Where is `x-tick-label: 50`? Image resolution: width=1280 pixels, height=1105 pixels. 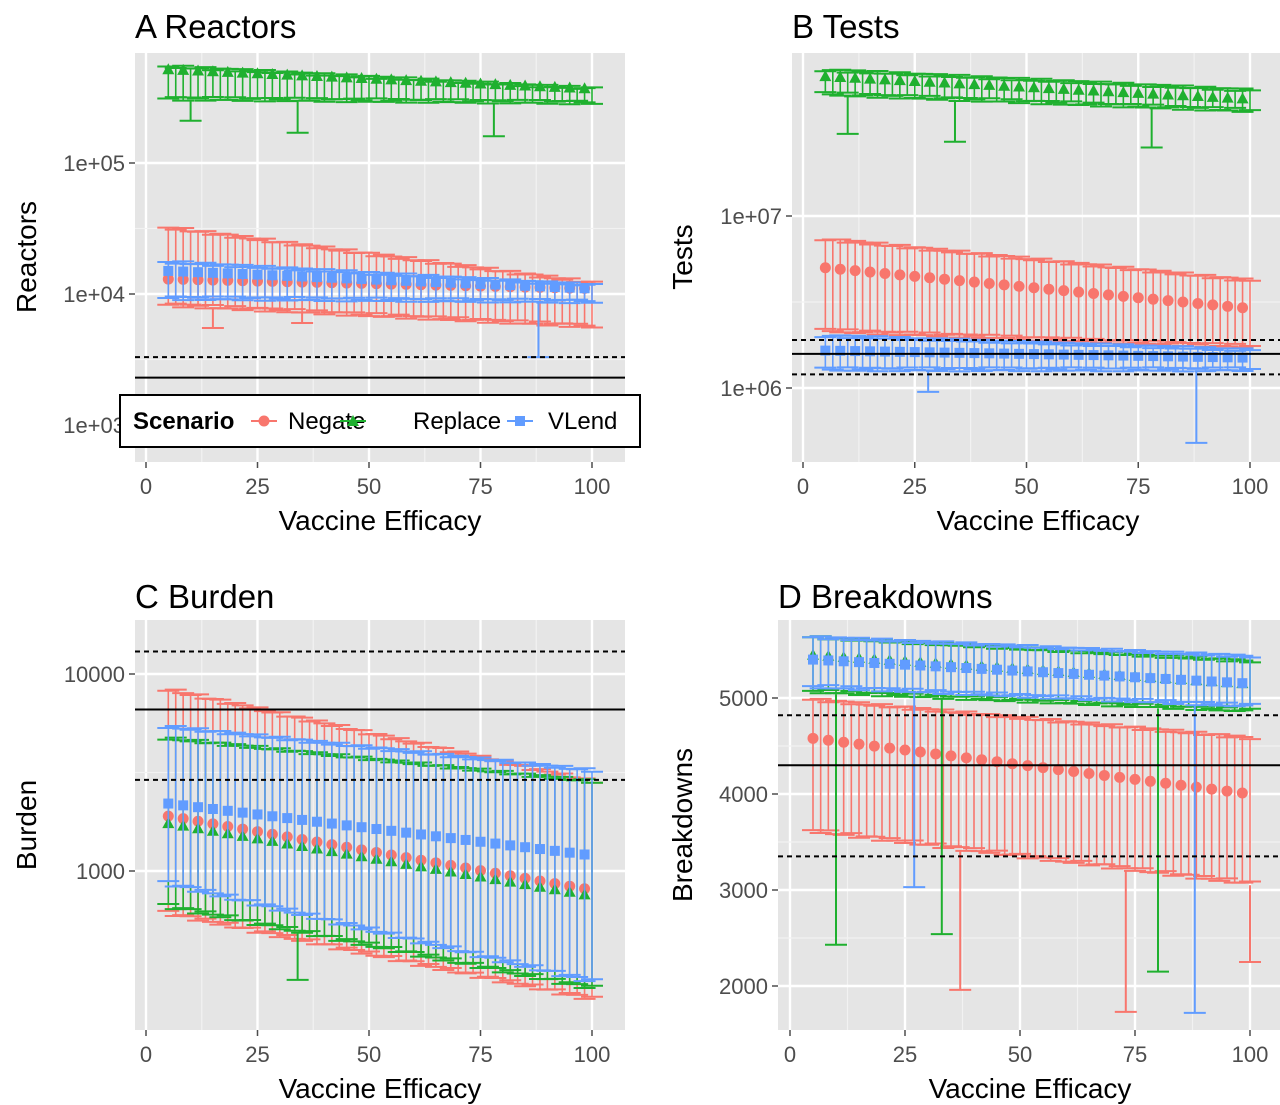 x-tick-label: 50 is located at coordinates (369, 1054).